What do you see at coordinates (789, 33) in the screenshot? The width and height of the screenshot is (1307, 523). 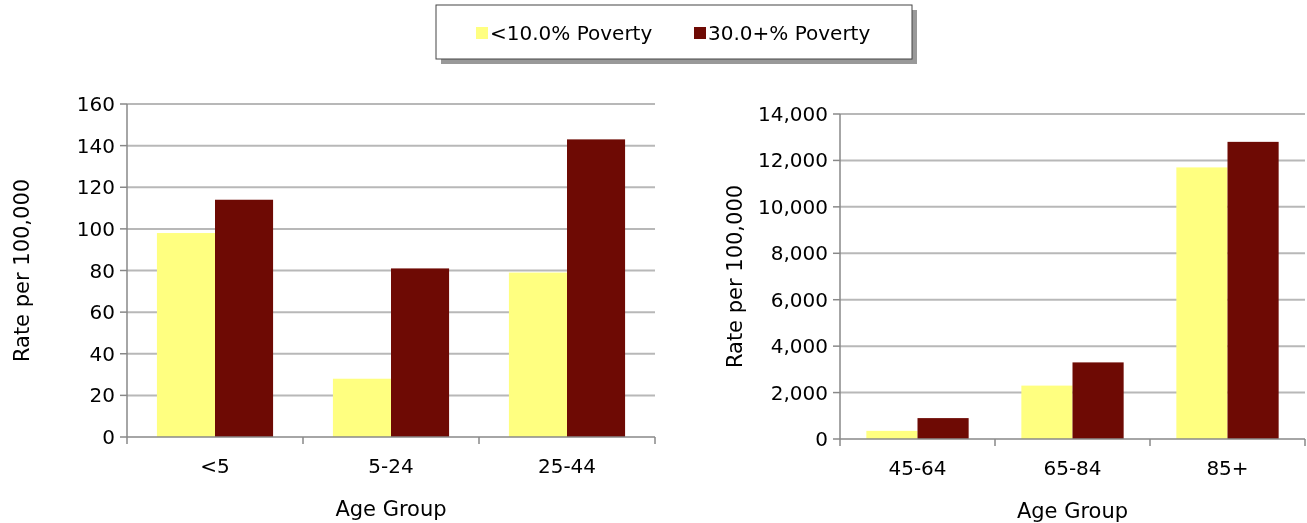 I see `legend-label: 30.0+% Poverty` at bounding box center [789, 33].